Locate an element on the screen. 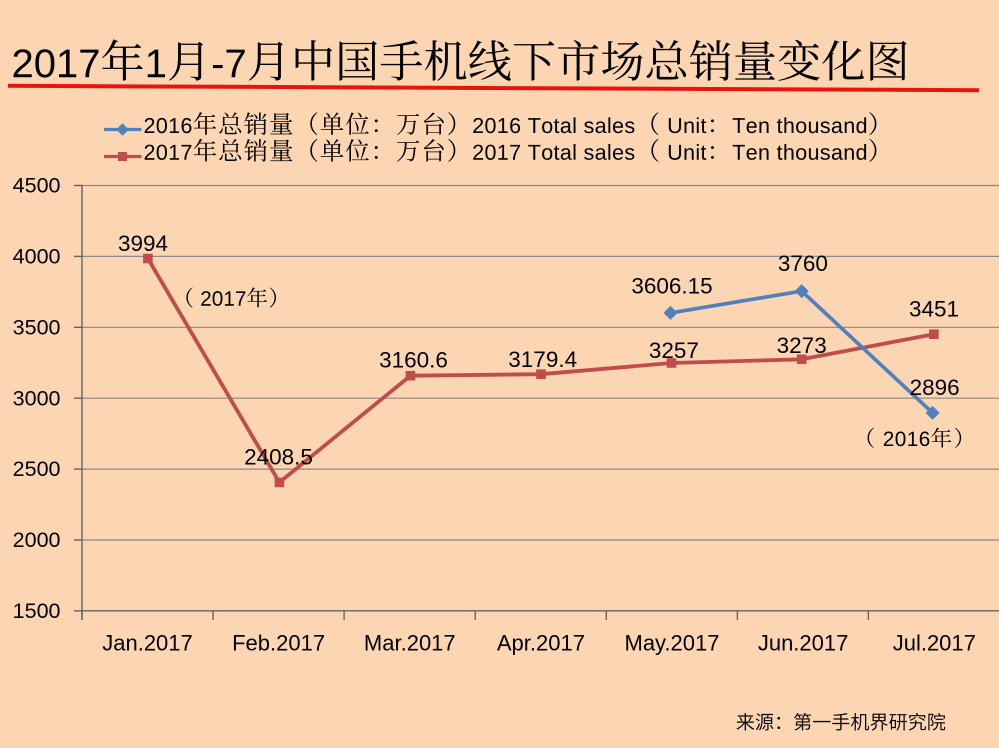 Image resolution: width=999 pixels, height=748 pixels. svg-text: Jan.2017 is located at coordinates (147, 643).